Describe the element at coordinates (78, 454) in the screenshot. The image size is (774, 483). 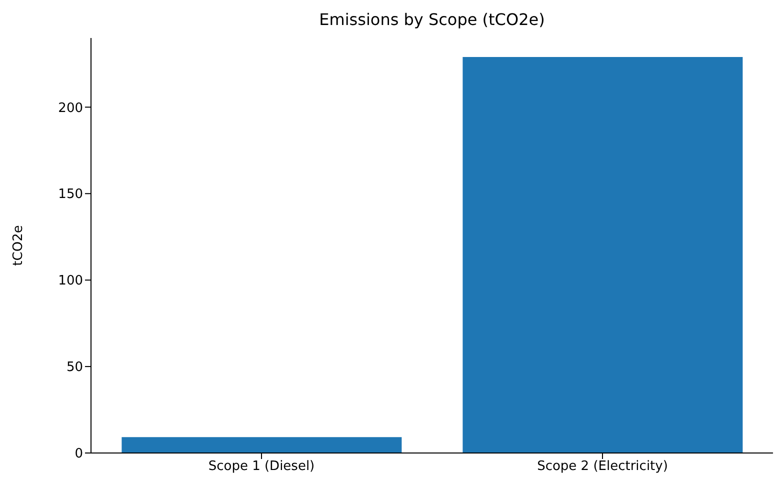
I see `y-tick-label: 0` at that location.